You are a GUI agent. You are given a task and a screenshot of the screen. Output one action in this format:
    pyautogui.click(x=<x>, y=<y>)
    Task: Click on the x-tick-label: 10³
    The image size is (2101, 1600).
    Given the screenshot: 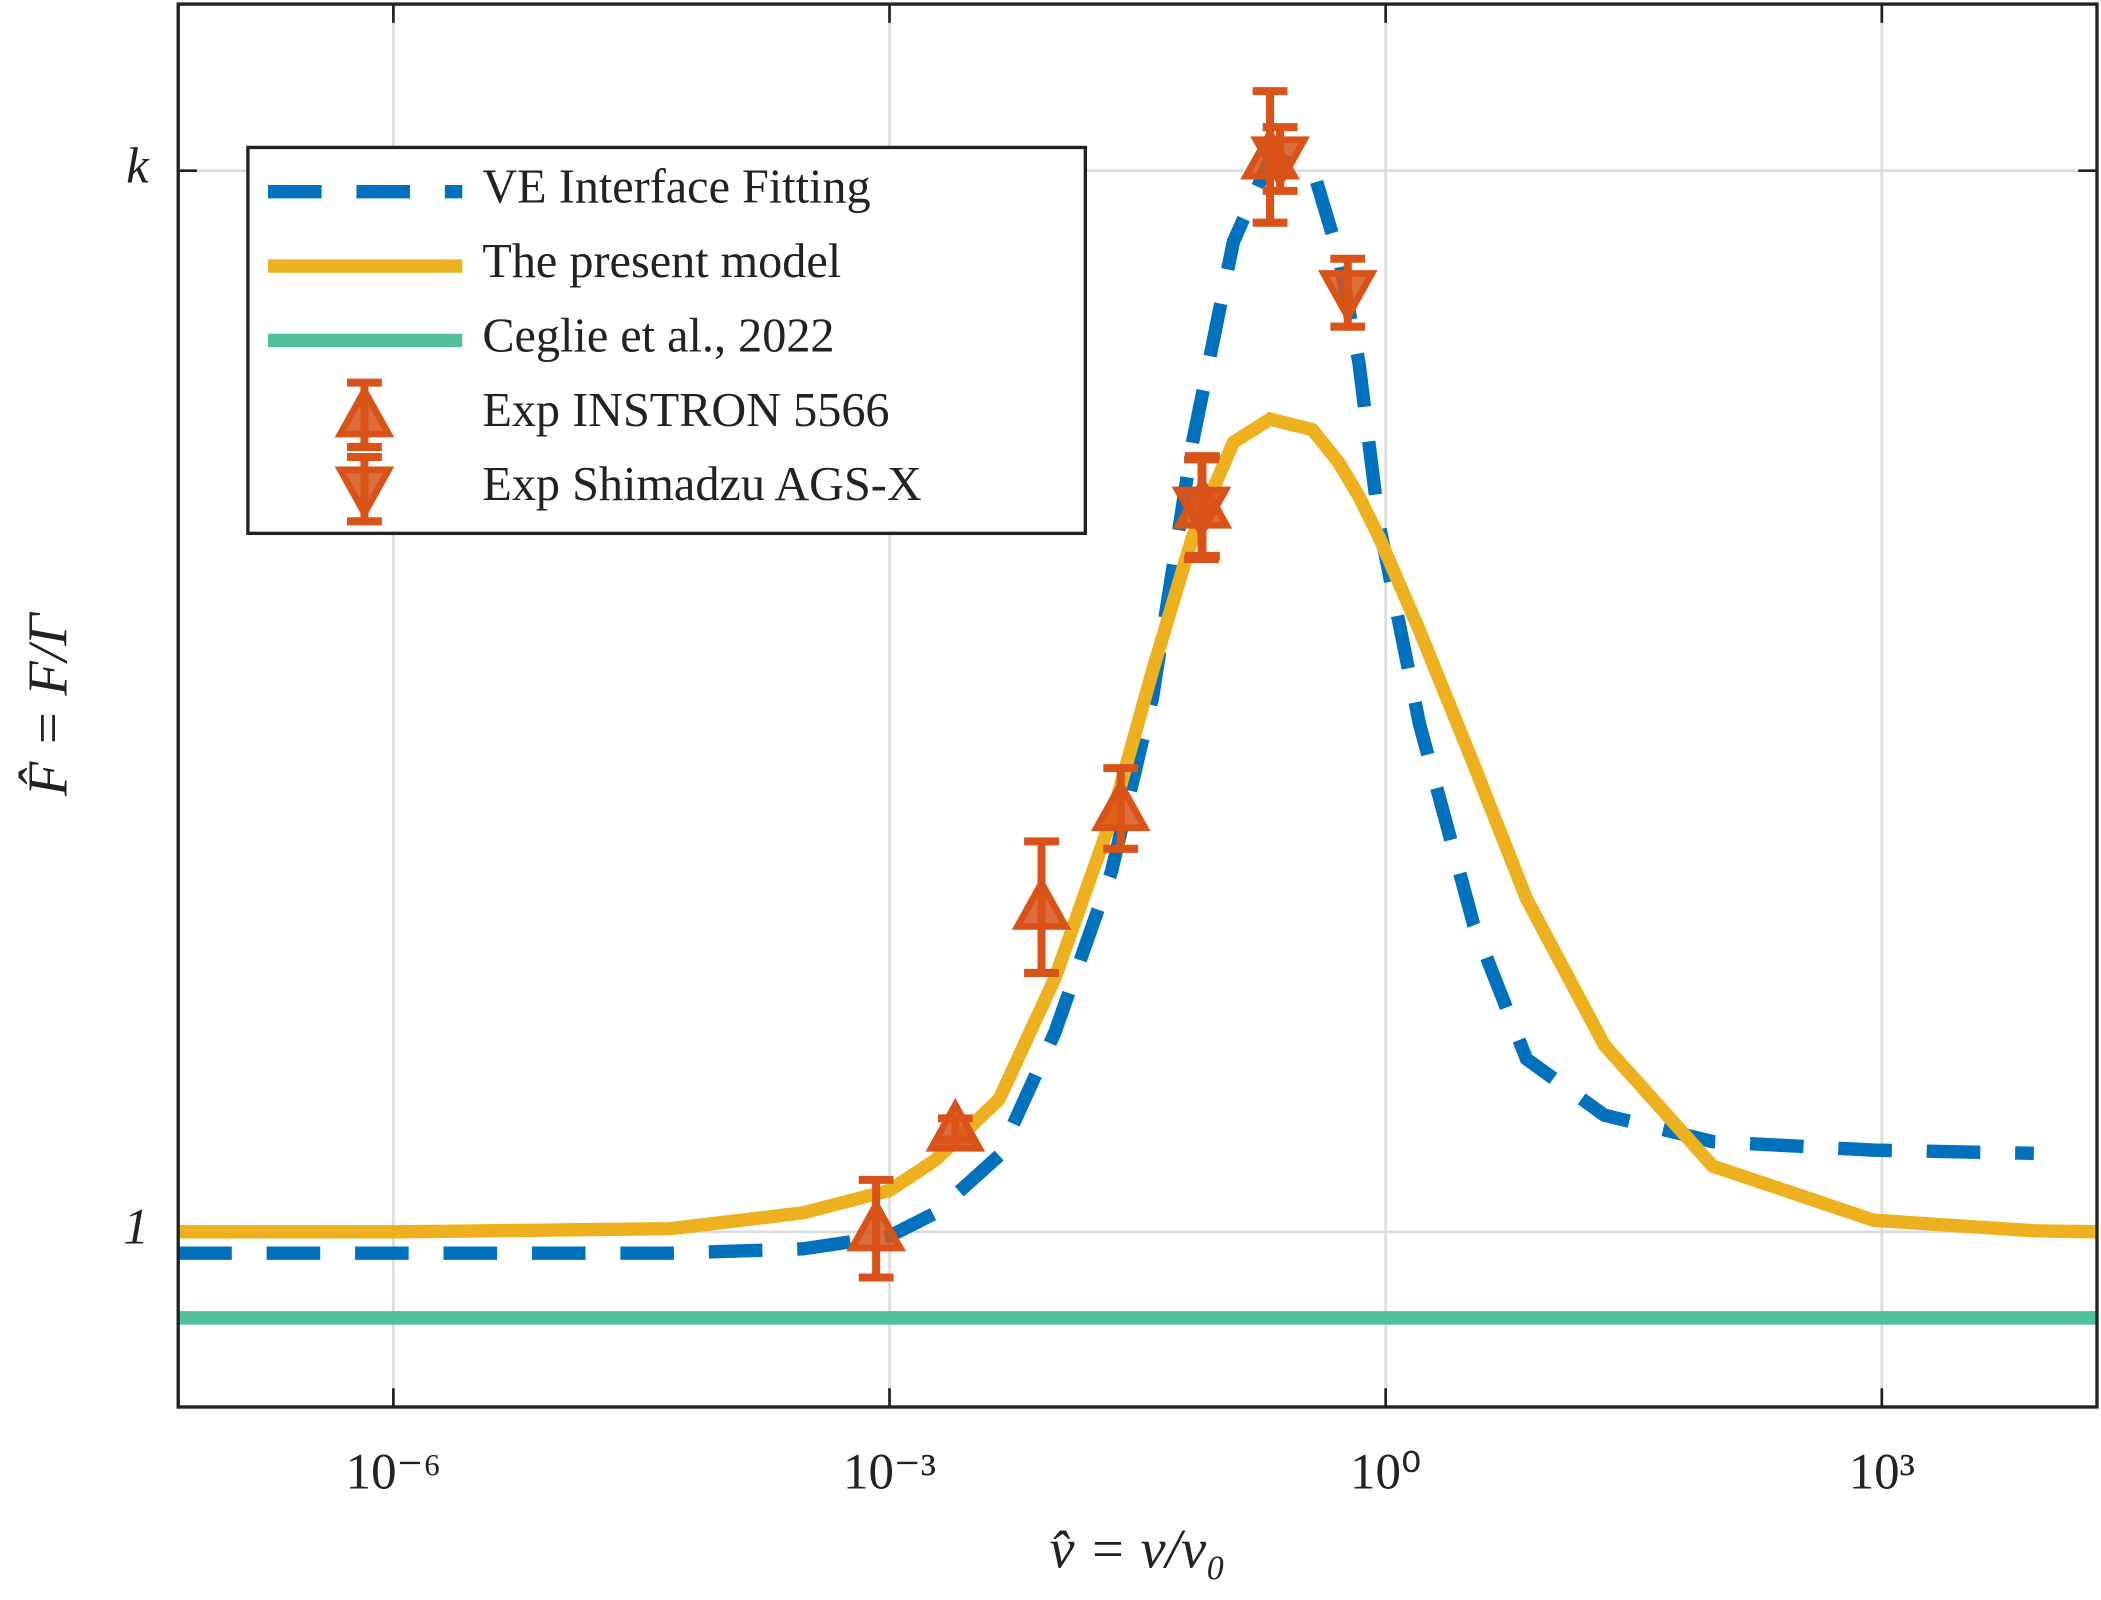 What is the action you would take?
    pyautogui.click(x=1882, y=1472)
    